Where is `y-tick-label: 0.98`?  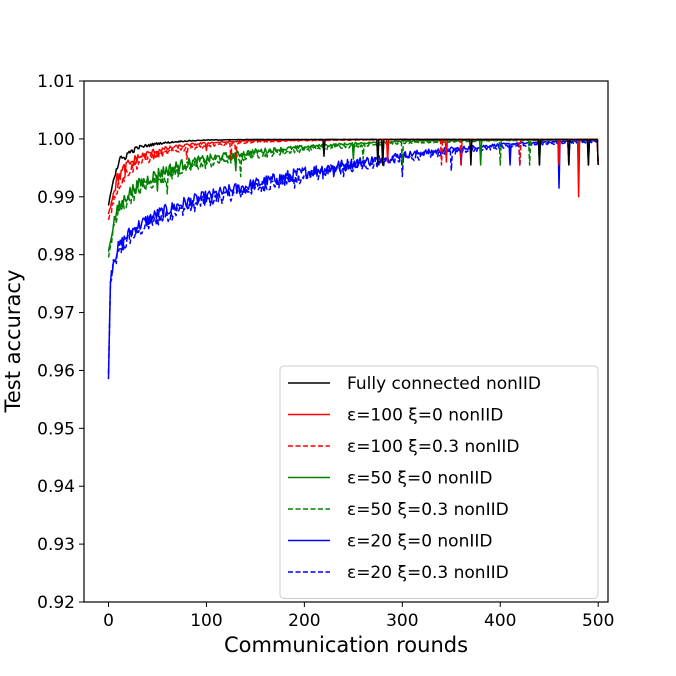
y-tick-label: 0.98 is located at coordinates (56, 256).